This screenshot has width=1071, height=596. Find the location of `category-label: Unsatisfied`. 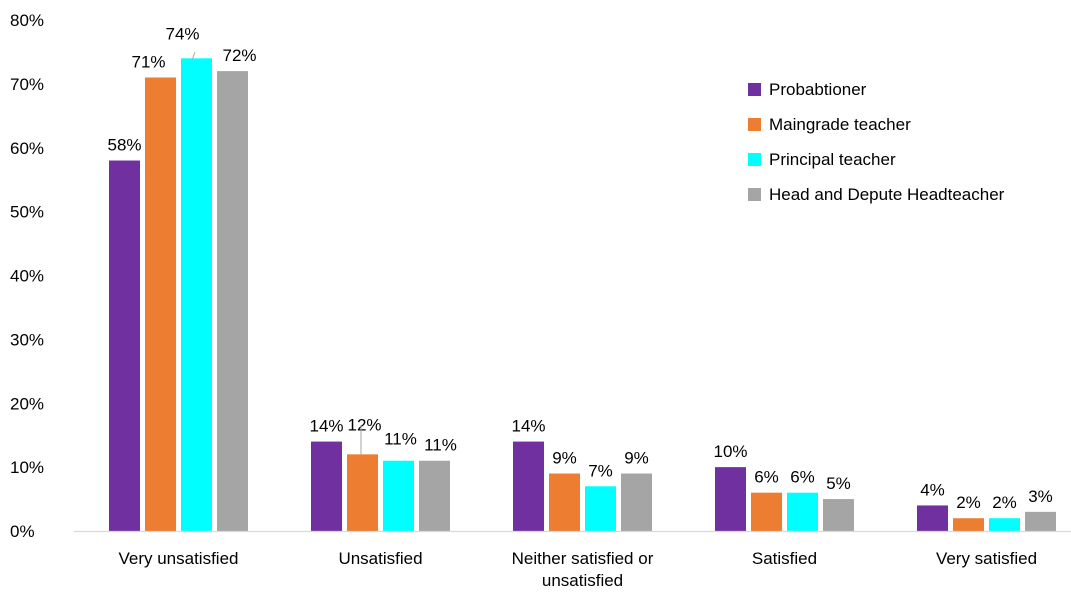

category-label: Unsatisfied is located at coordinates (380, 558).